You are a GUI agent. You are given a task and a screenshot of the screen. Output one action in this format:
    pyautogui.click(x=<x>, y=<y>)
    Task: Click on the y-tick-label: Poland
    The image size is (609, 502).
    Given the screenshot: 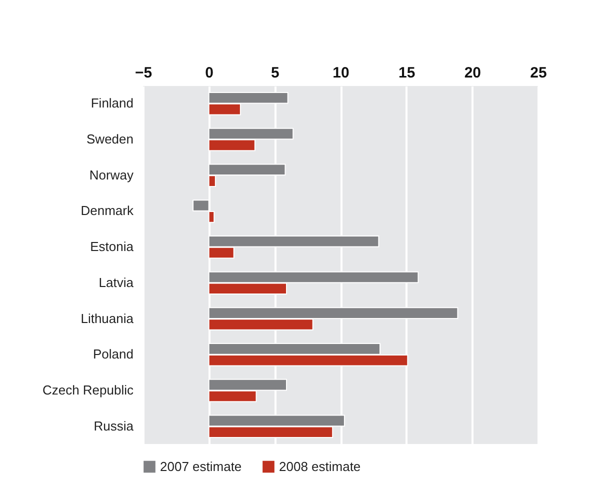 What is the action you would take?
    pyautogui.click(x=113, y=354)
    